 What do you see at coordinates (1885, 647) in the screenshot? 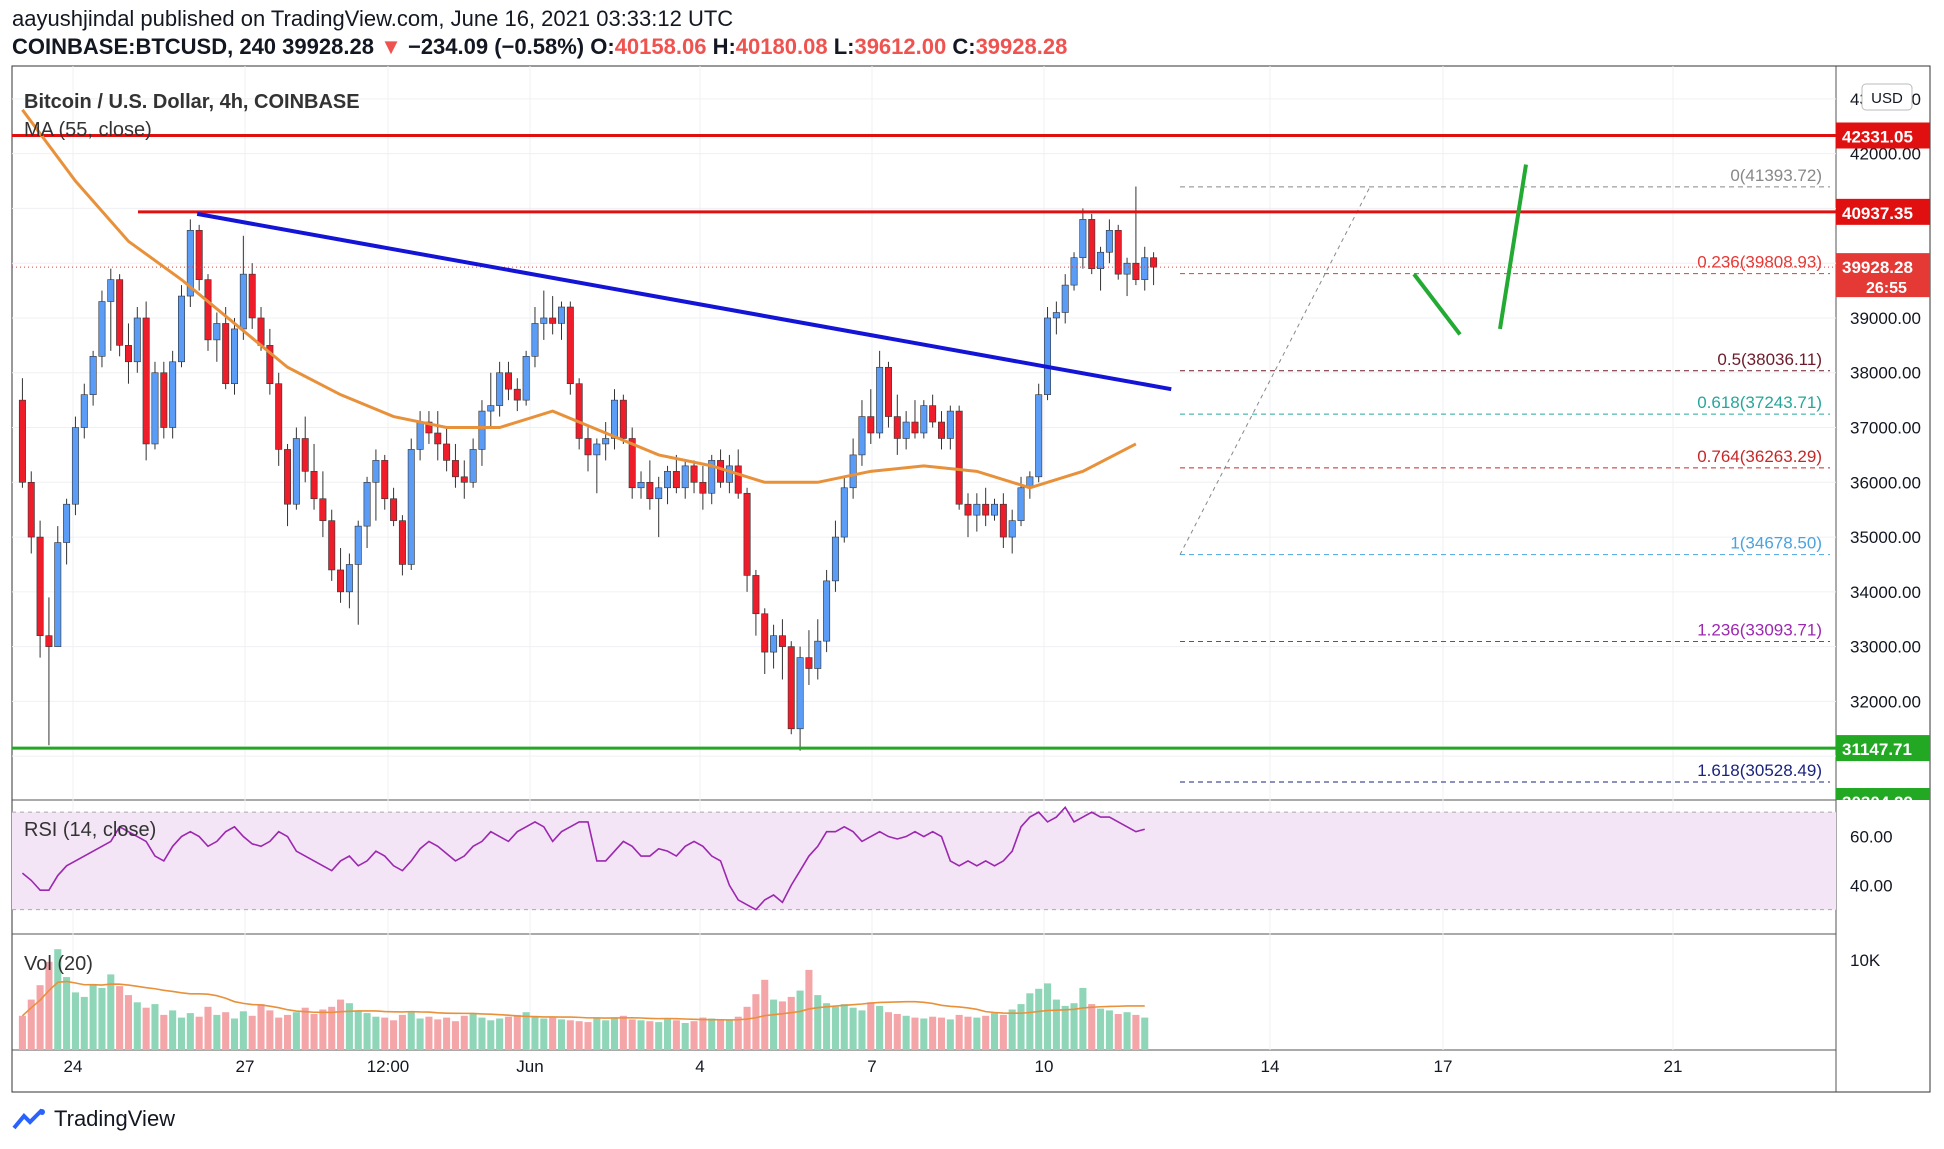
I see `y-tick-label: 33000.00` at bounding box center [1885, 647].